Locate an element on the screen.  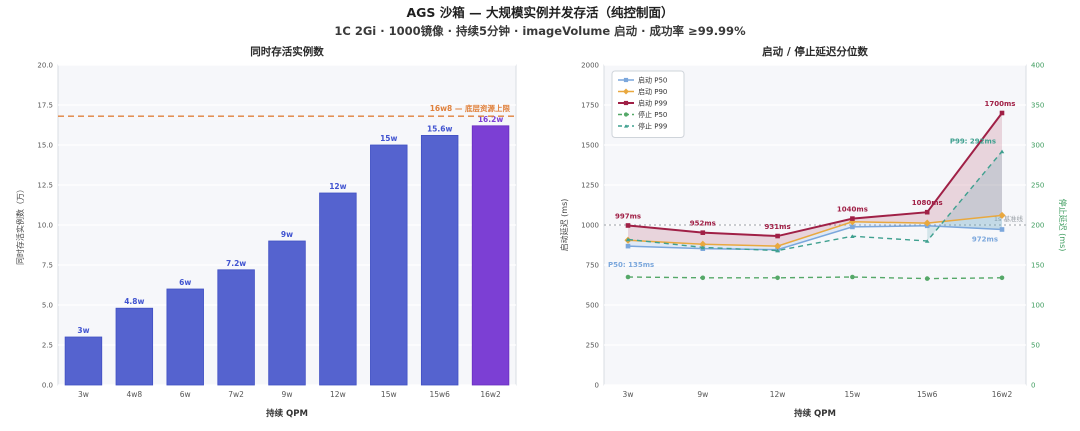
svg-text: 2.5 is located at coordinates (47, 346).